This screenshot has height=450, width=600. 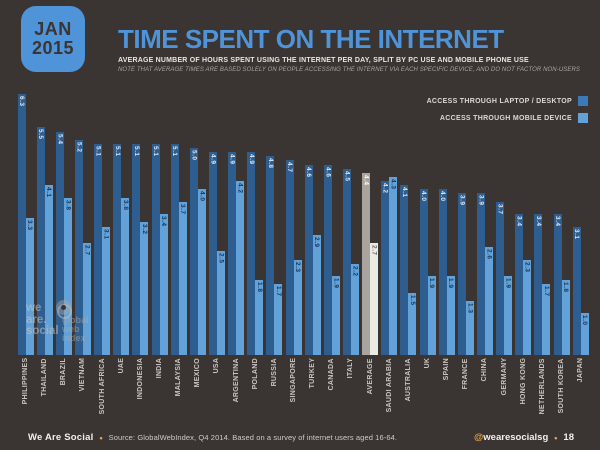 What do you see at coordinates (312, 255) in the screenshot?
I see `bar-group: 4.6 2.9 TURKEY` at bounding box center [312, 255].